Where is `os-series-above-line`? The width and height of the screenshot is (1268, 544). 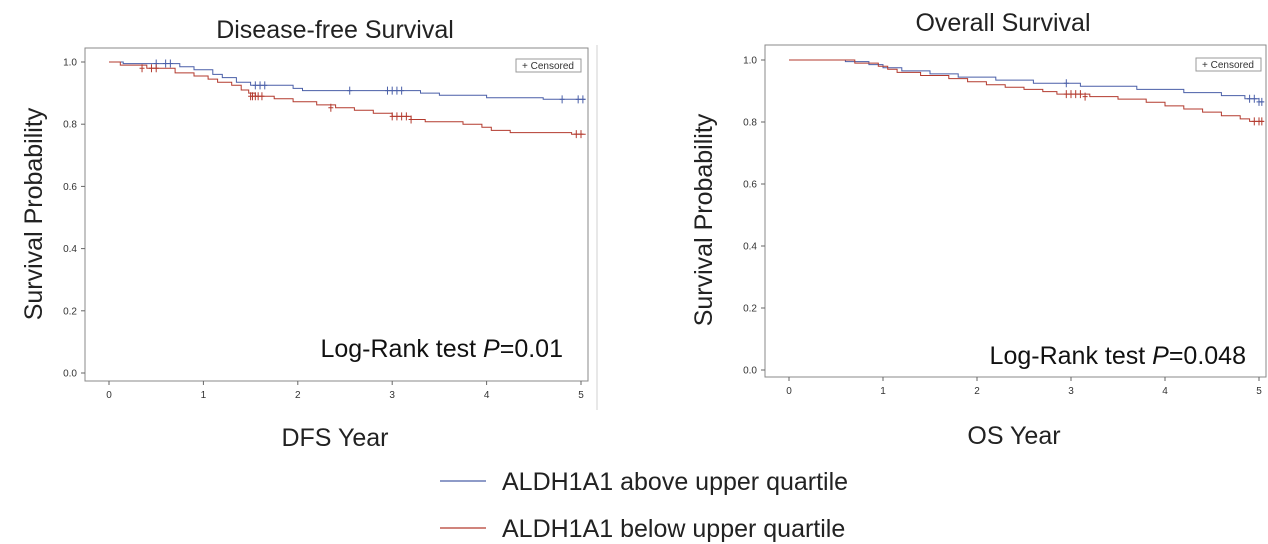 os-series-above-line is located at coordinates (1026, 81).